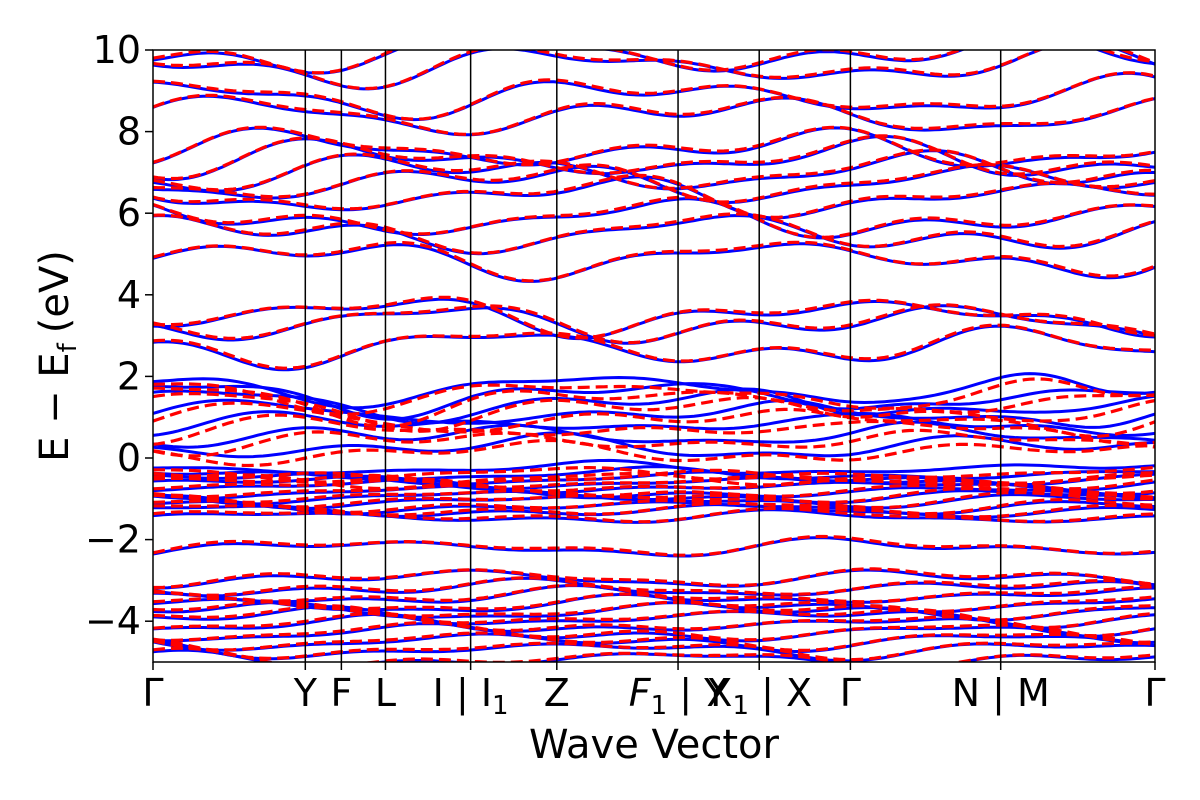  What do you see at coordinates (471, 696) in the screenshot?
I see `x-tick-label: I | I1` at bounding box center [471, 696].